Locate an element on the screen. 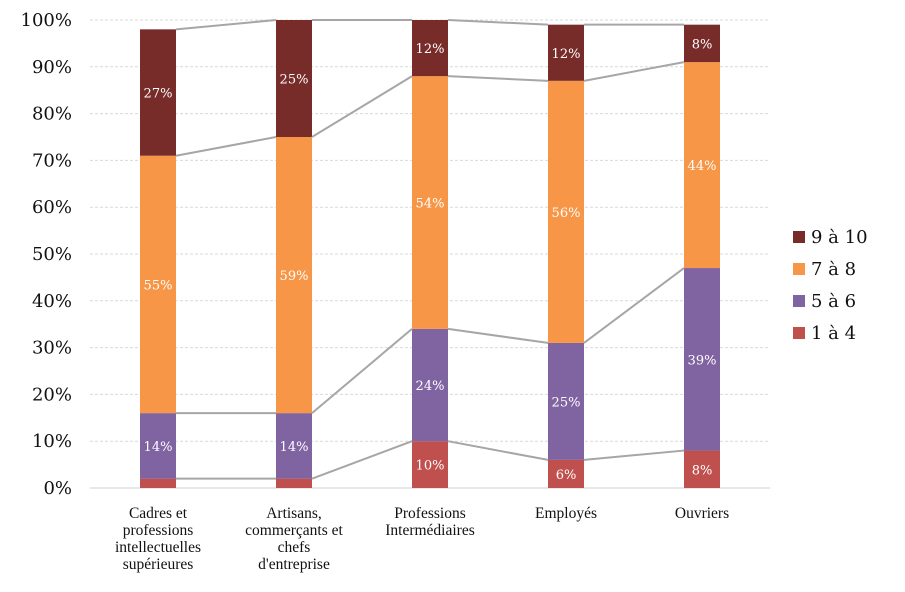 Image resolution: width=905 pixels, height=592 pixels. data-label: 10% is located at coordinates (430, 466).